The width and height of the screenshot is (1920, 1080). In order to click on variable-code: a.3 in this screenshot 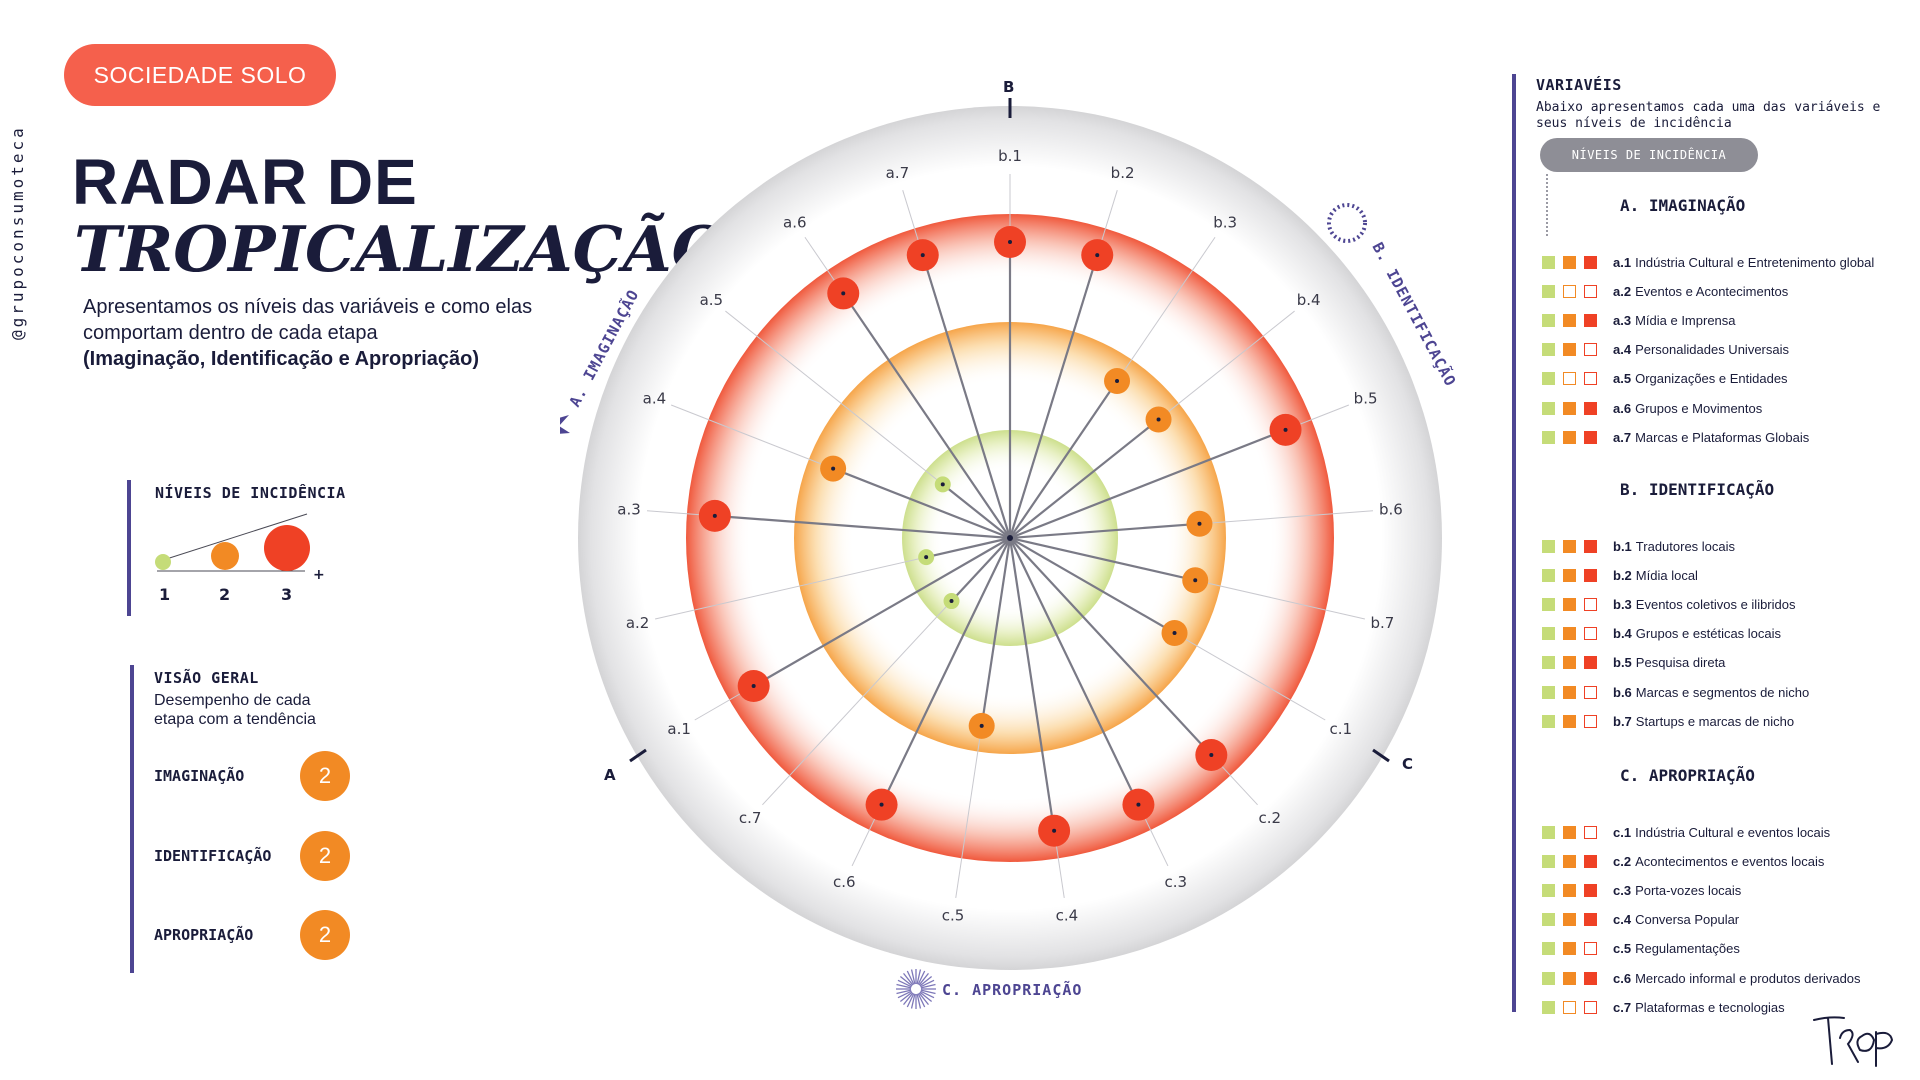, I will do `click(1622, 320)`.